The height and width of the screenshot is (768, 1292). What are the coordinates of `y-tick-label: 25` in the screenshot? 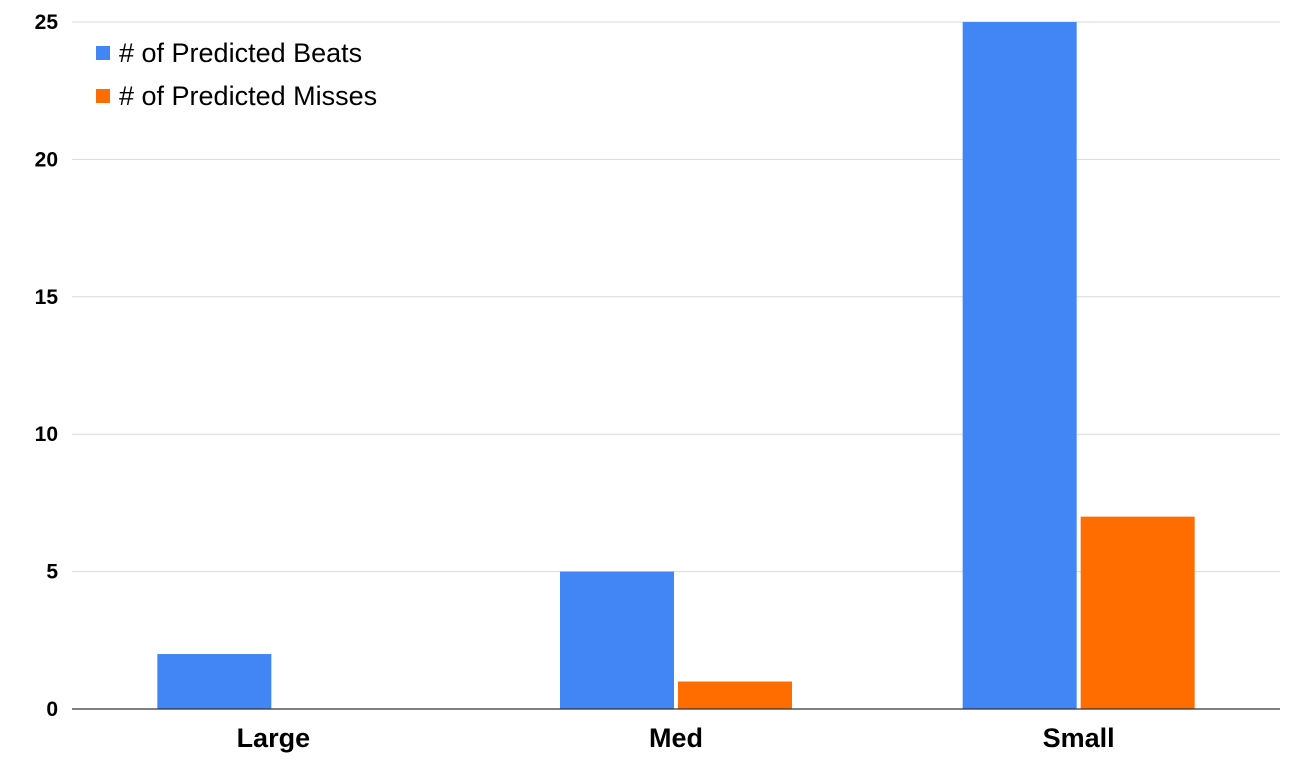 It's located at (47, 22).